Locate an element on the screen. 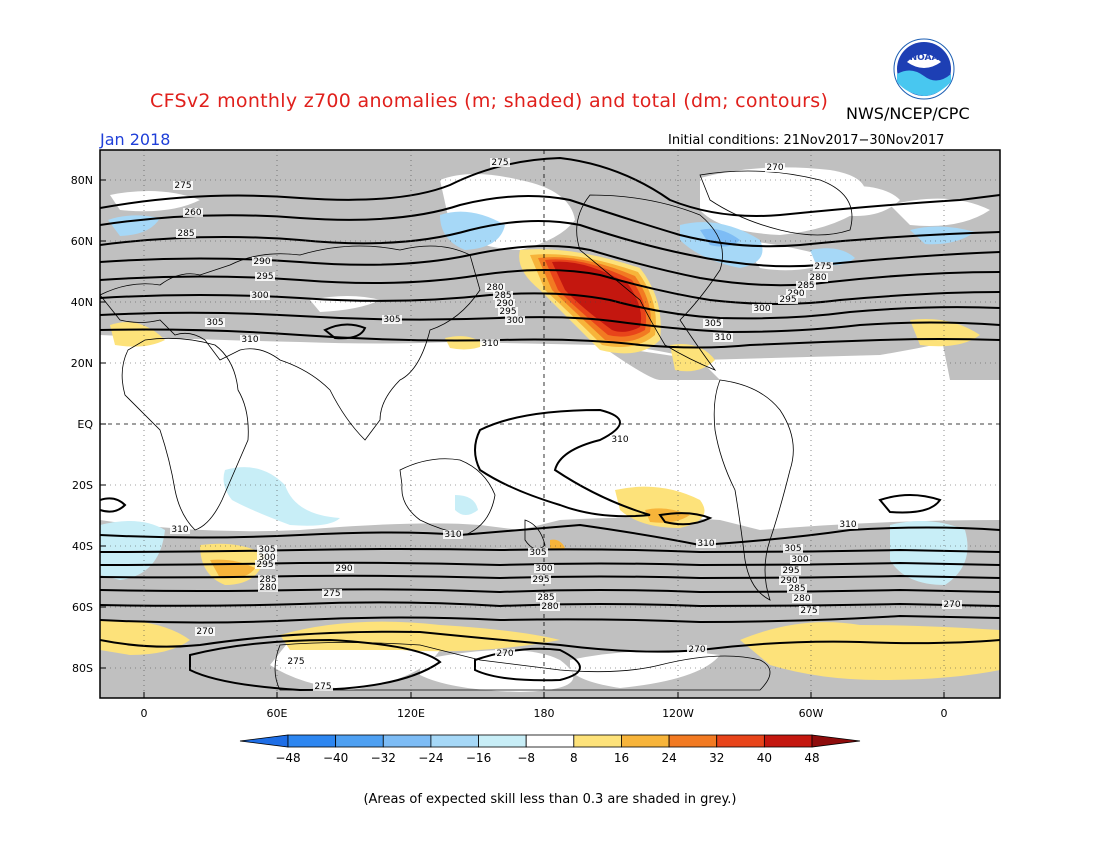  lat-label: 80S is located at coordinates (82, 668).